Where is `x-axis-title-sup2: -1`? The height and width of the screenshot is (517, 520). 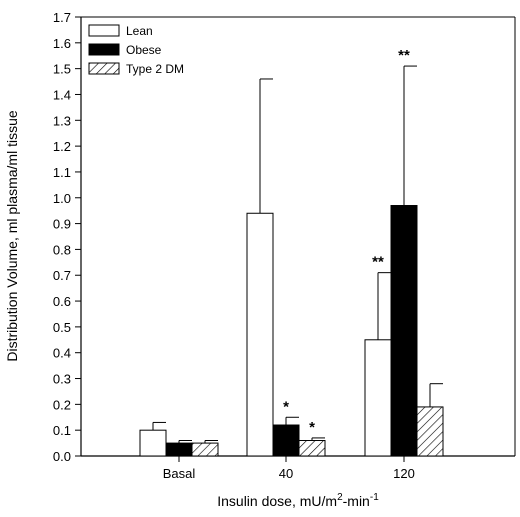 x-axis-title-sup2: -1 is located at coordinates (374, 497).